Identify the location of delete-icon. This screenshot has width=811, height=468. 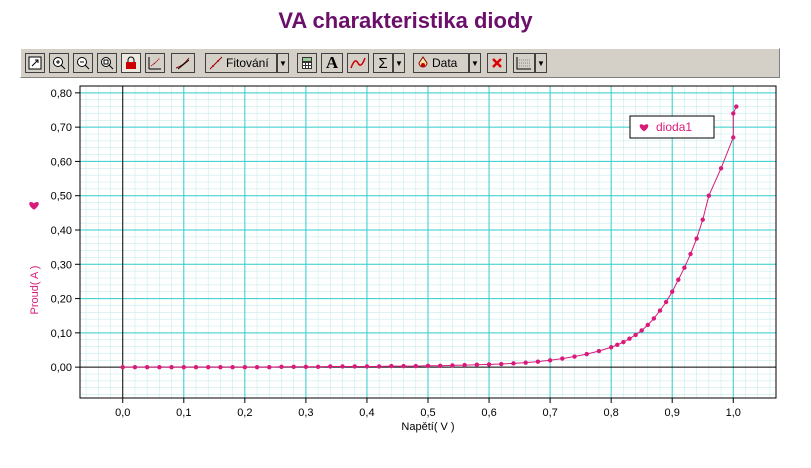
(497, 63).